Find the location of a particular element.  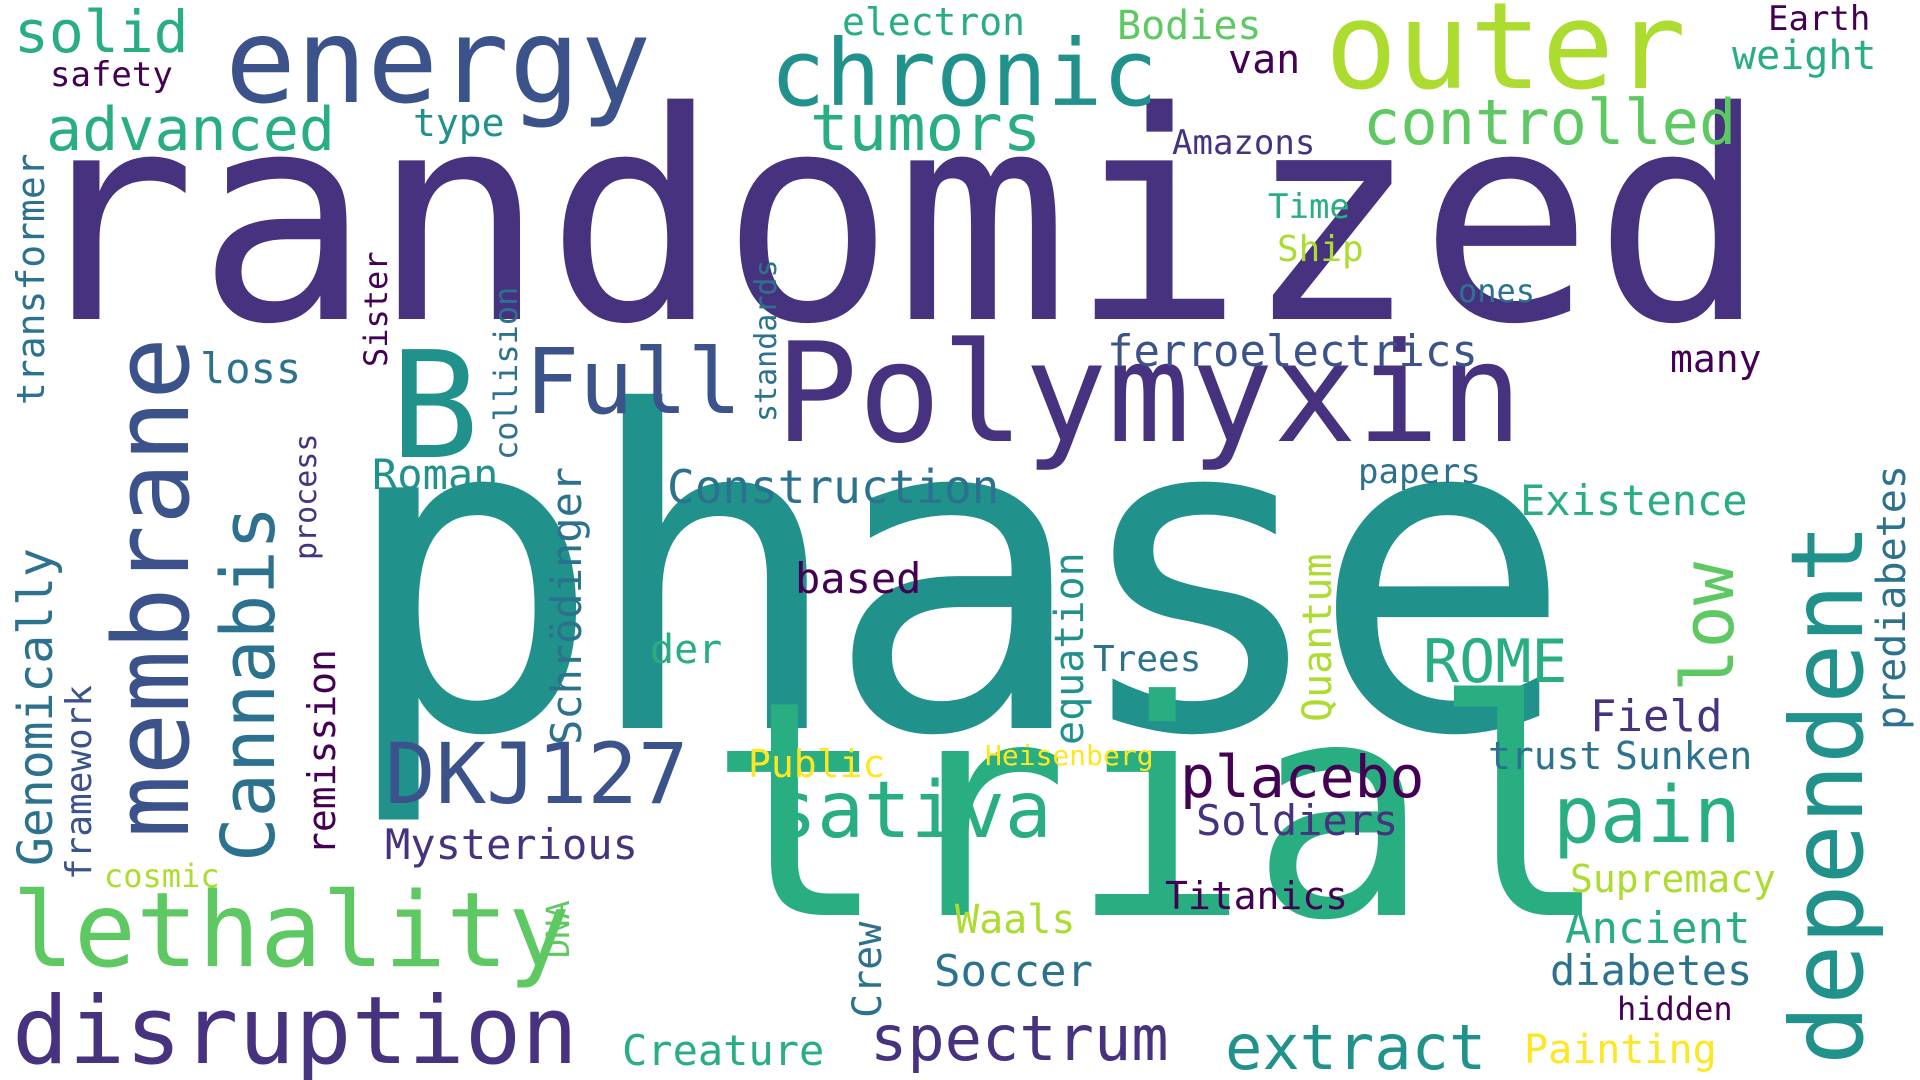

word-type: type is located at coordinates (459, 123).